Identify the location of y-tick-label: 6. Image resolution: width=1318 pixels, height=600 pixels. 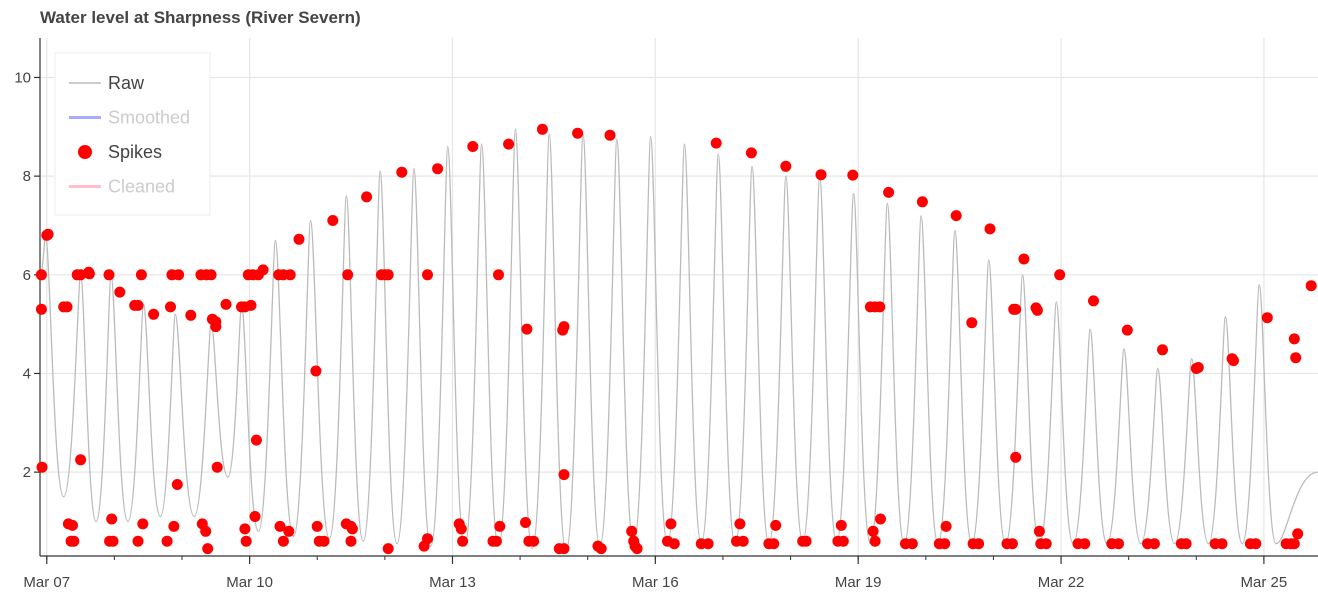
(27, 275).